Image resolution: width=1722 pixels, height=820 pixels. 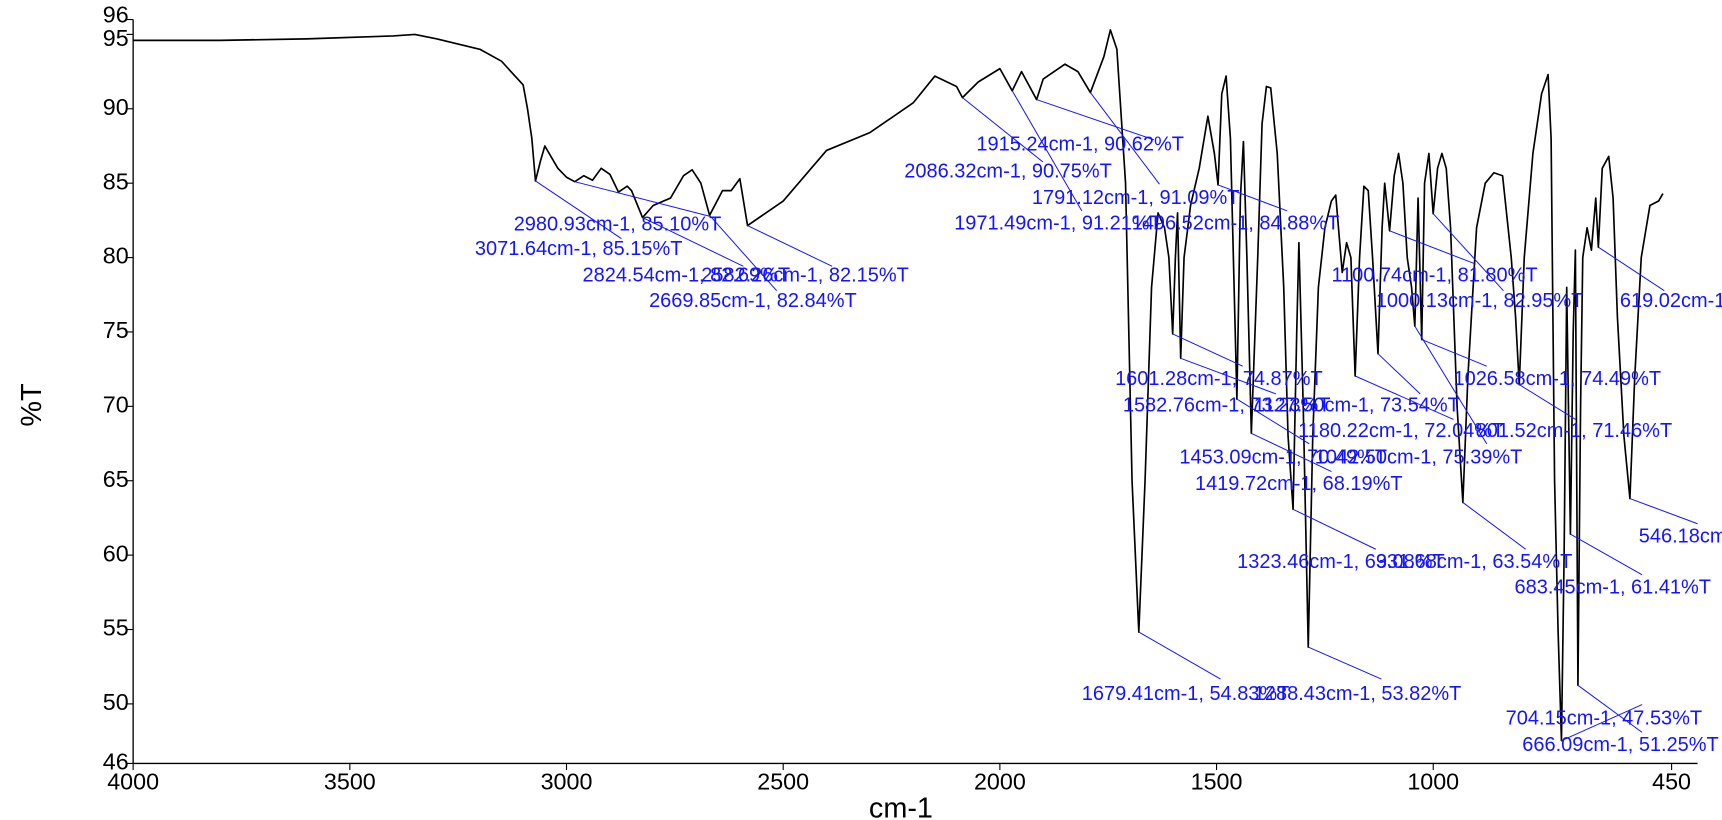 What do you see at coordinates (1227, 405) in the screenshot?
I see `annotation-label: 1582.76cm-1, 73.23%T` at bounding box center [1227, 405].